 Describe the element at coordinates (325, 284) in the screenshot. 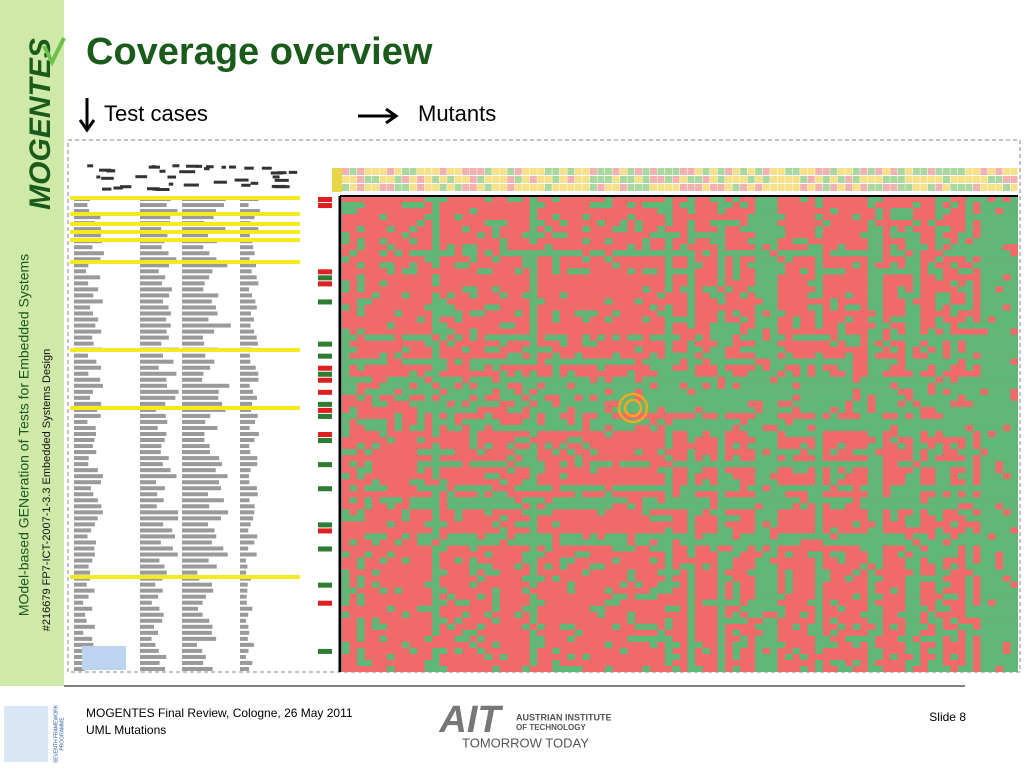

I see `verdict-cell` at that location.